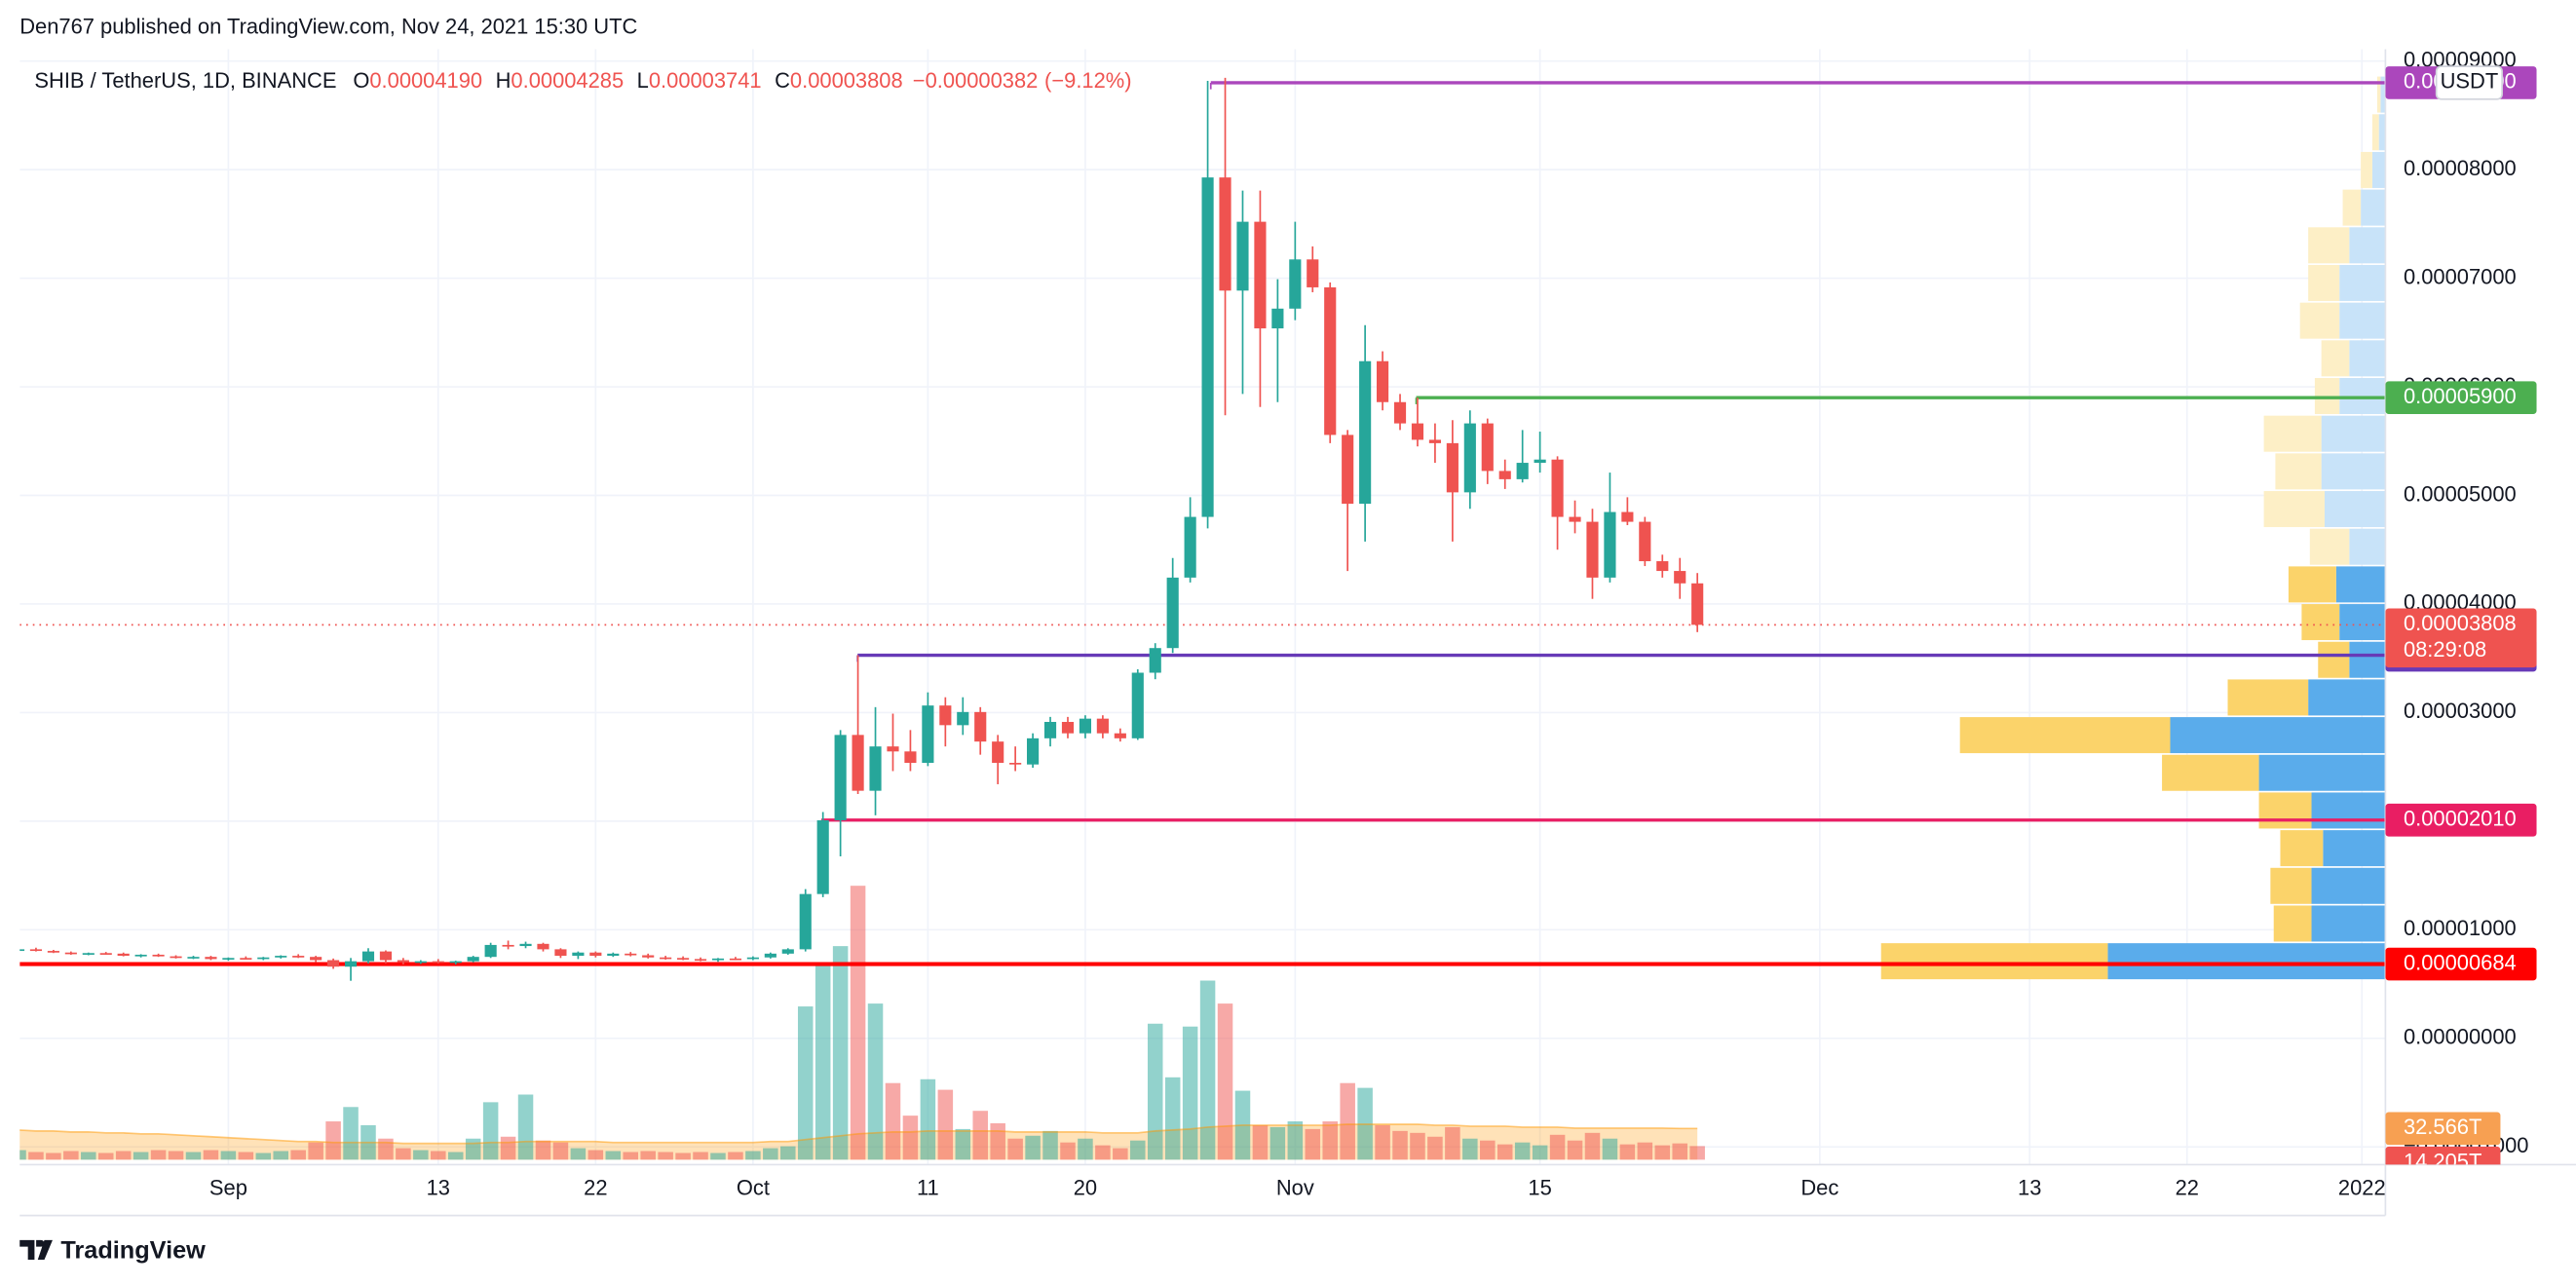 This screenshot has width=2576, height=1286. Describe the element at coordinates (185, 81) in the screenshot. I see `symbol: SHIB / TetherUS, 1D, BINANCE` at that location.